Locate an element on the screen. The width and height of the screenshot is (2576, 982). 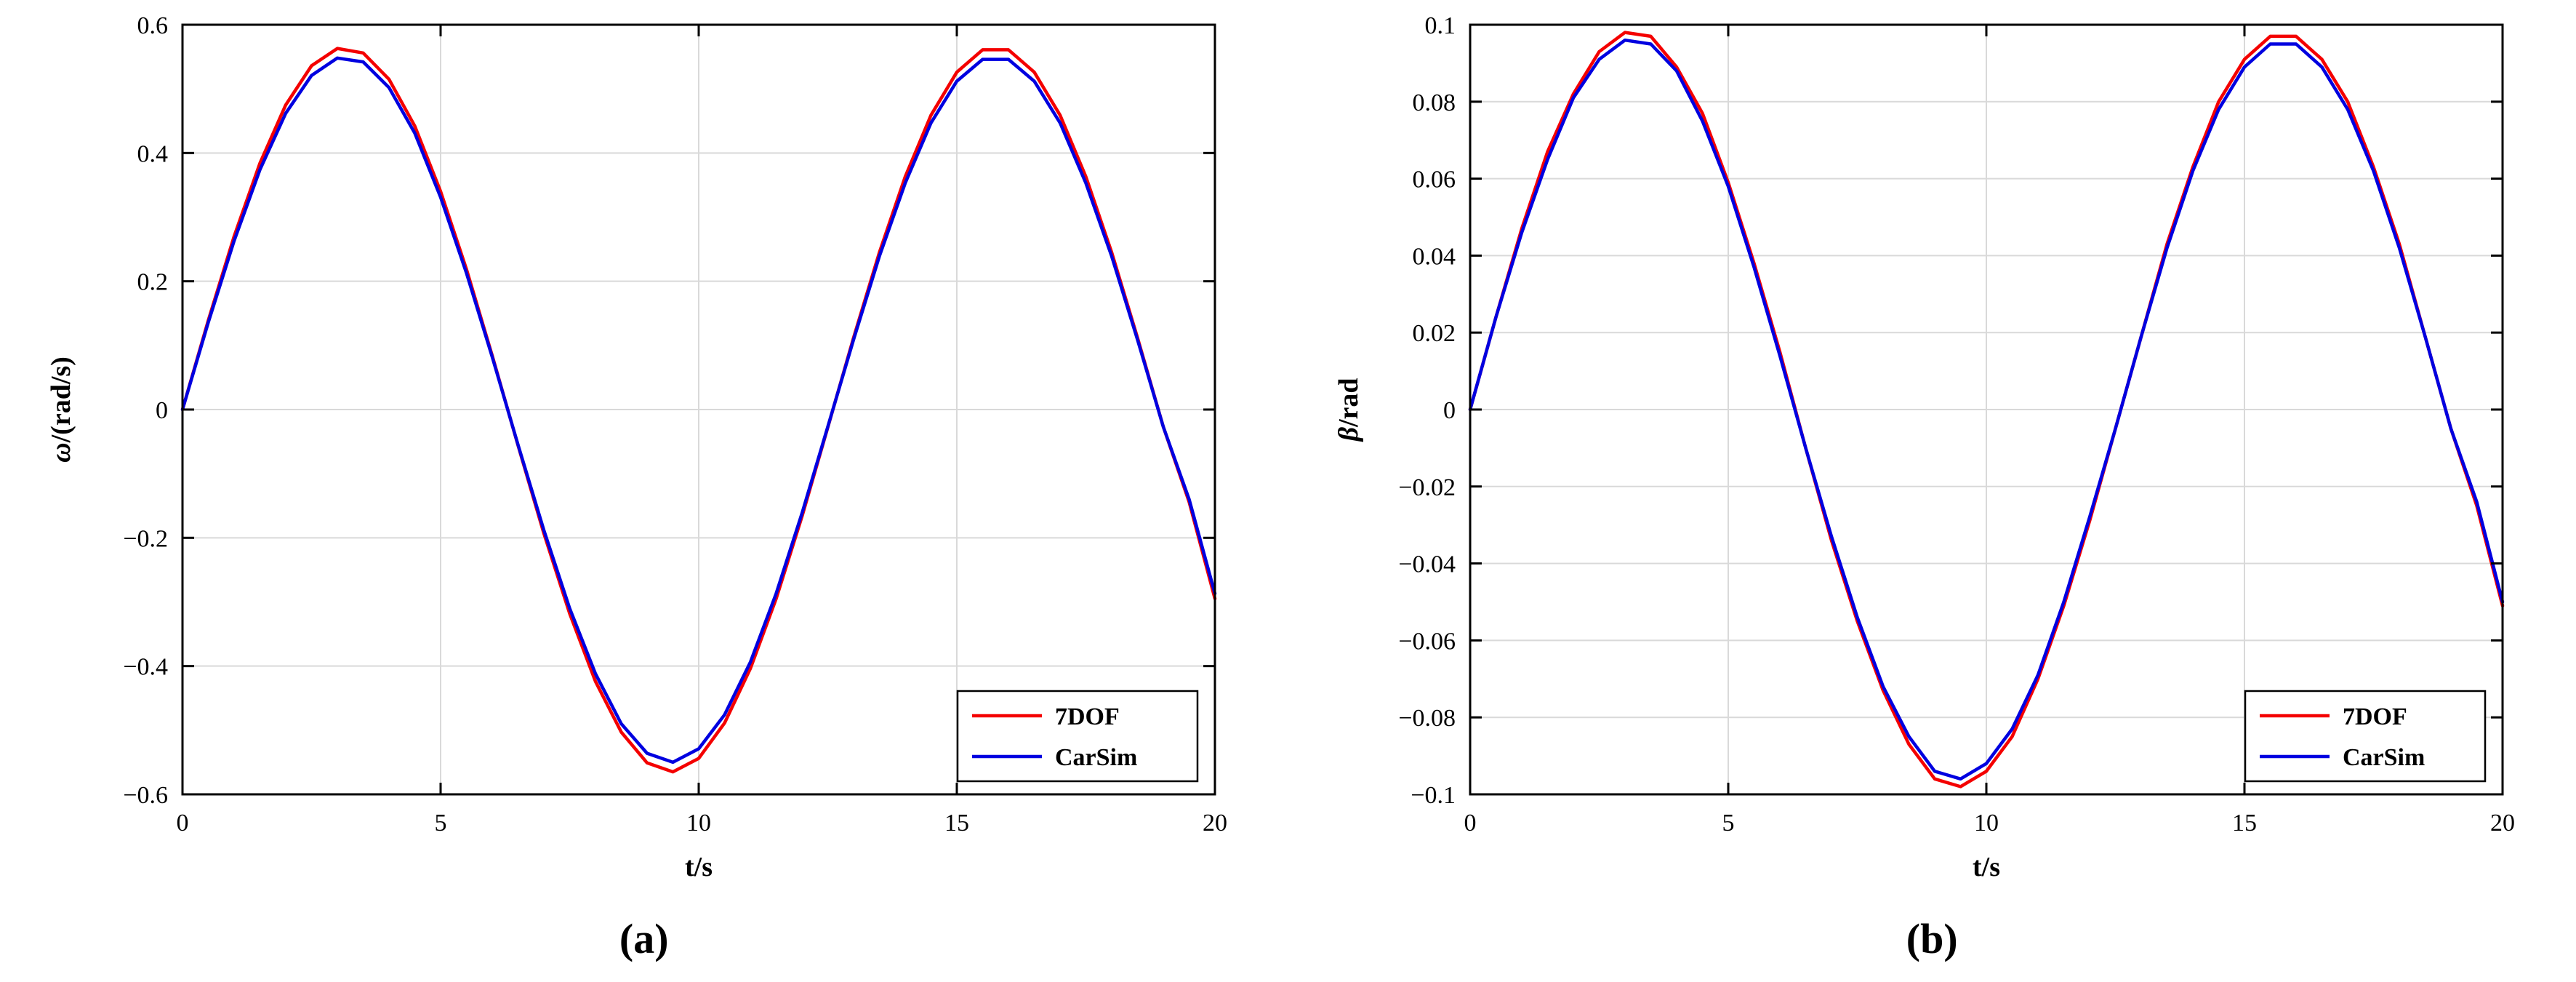
y-tick-label: 0.06 is located at coordinates (1434, 180).